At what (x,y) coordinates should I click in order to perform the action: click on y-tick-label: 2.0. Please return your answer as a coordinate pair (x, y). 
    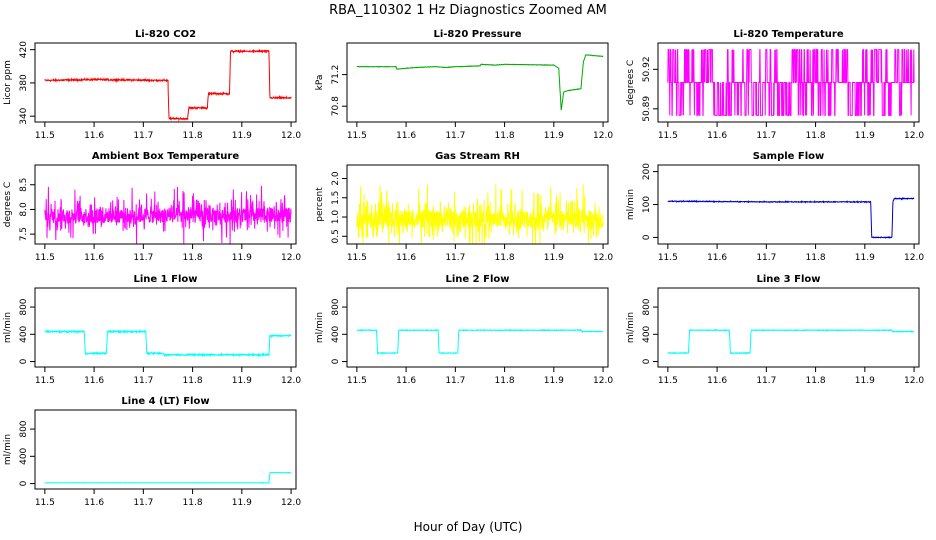
    Looking at the image, I should click on (336, 178).